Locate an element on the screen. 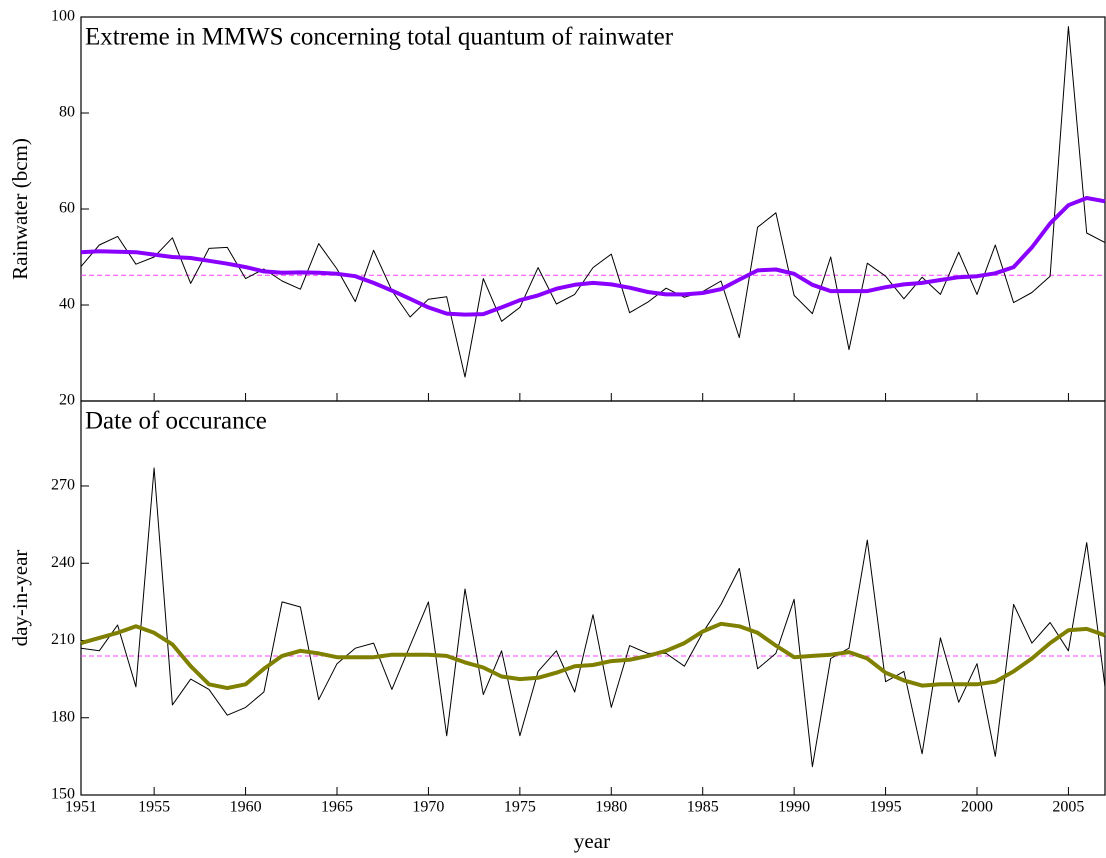 The image size is (1106, 858). x-tick-label: 1990 is located at coordinates (794, 807).